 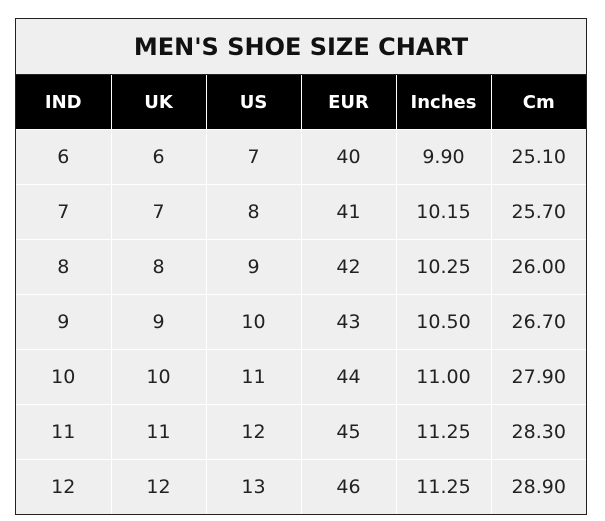 I want to click on table-row: 12 12 13 46 11.25 28.90, so click(x=301, y=486).